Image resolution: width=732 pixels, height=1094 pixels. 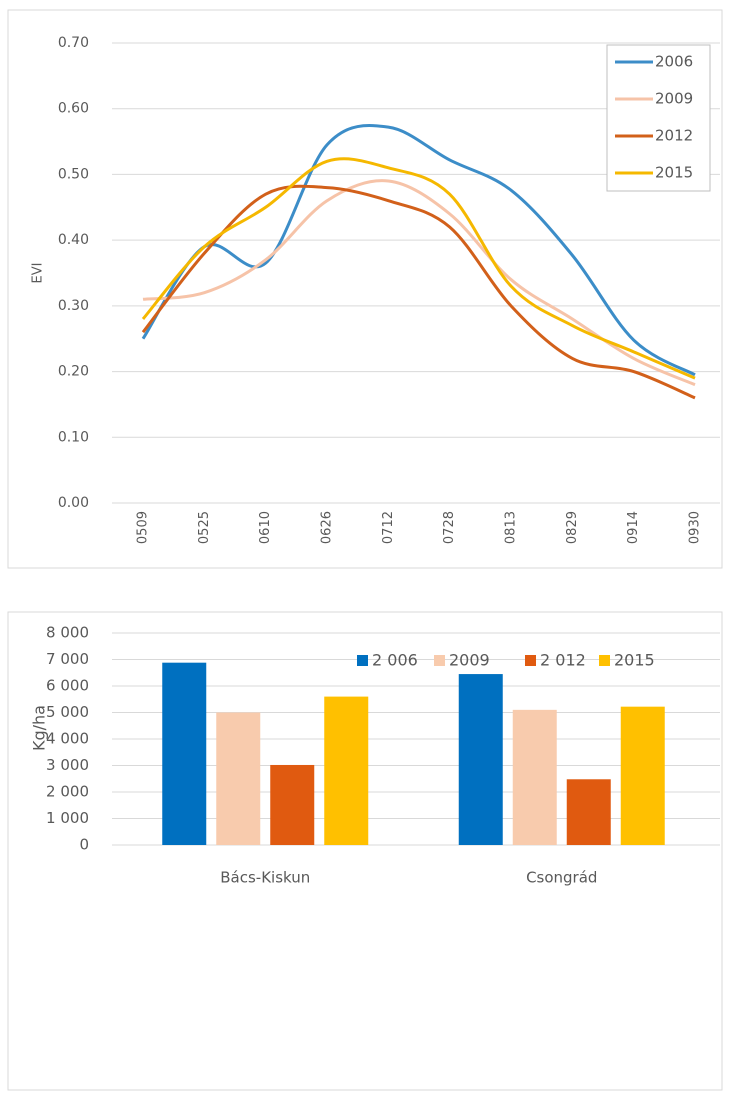 I want to click on x-tick-label: 0813, so click(x=511, y=527).